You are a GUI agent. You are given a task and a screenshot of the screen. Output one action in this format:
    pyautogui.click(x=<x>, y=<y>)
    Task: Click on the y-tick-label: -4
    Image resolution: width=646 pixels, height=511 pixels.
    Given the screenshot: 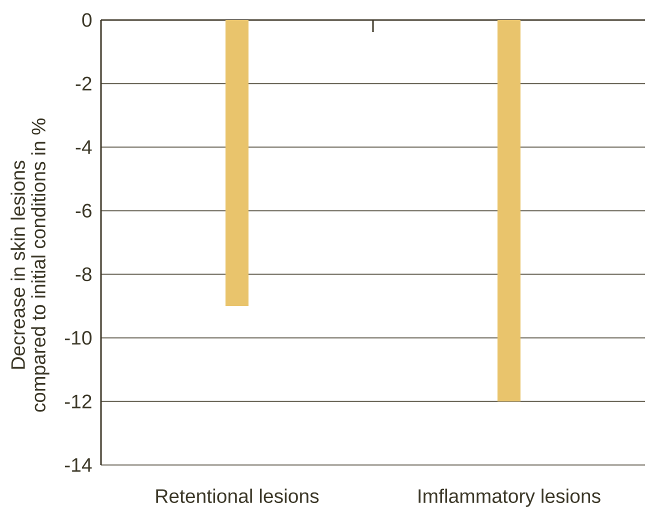 What is the action you would take?
    pyautogui.click(x=84, y=147)
    